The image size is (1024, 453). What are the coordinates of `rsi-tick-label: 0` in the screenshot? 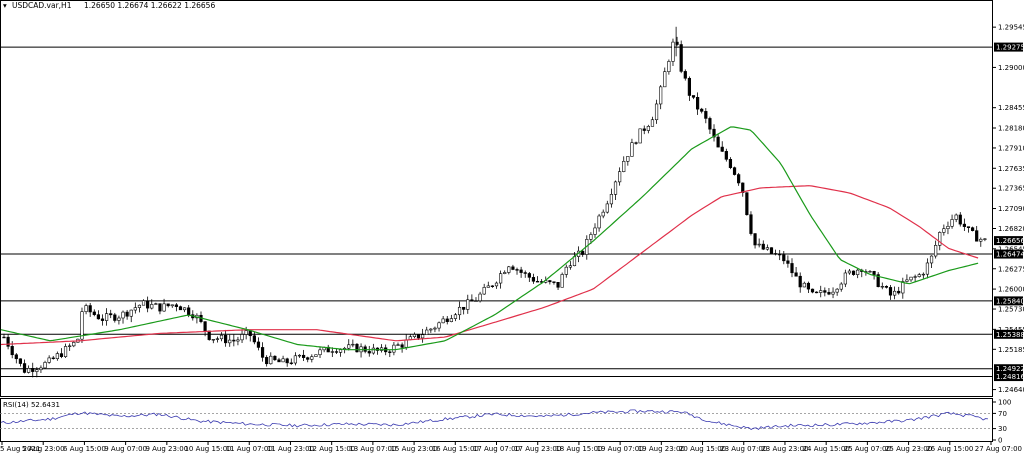 It's located at (1000, 441).